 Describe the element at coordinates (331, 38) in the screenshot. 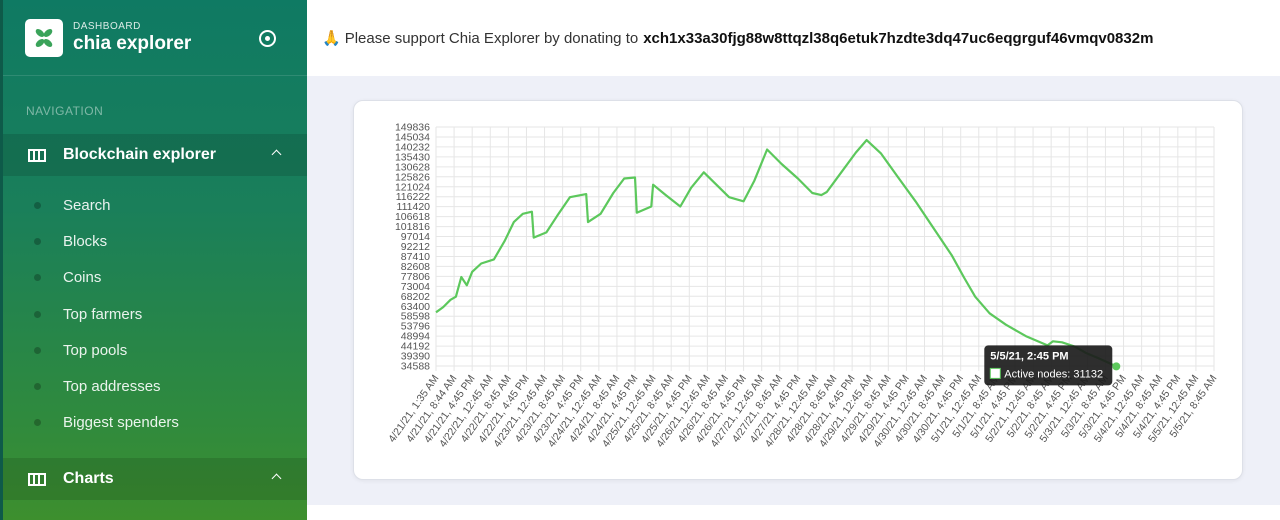

I see `praying-hands-icon: 🙏` at that location.